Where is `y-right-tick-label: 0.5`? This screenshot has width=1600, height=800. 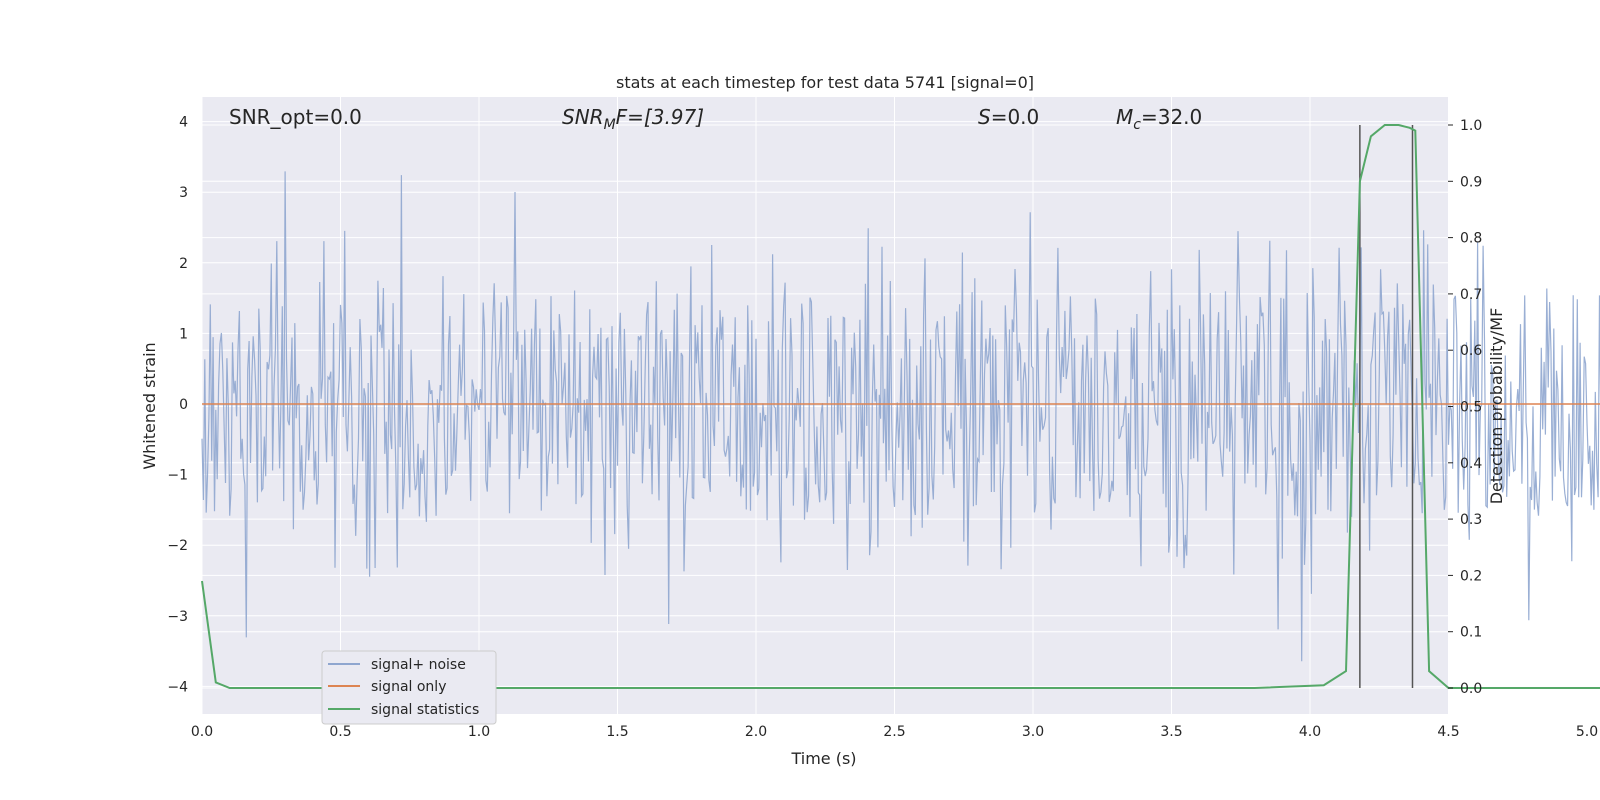 y-right-tick-label: 0.5 is located at coordinates (1471, 408).